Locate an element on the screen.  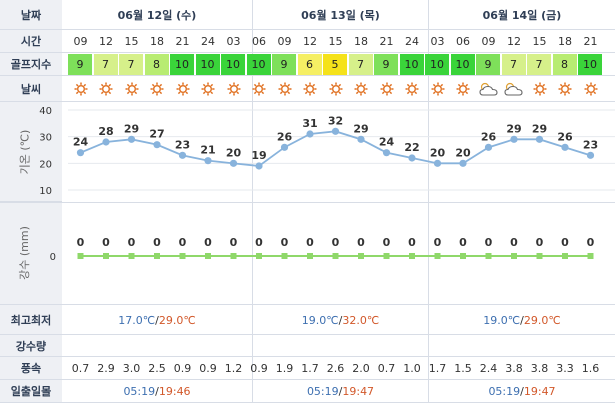
temp-ytick-label: 30 is located at coordinates (45, 138).